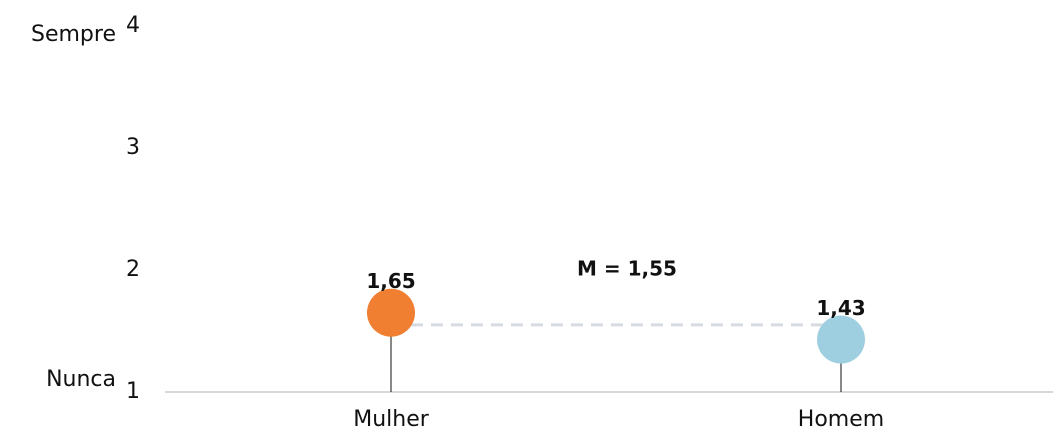  What do you see at coordinates (133, 269) in the screenshot?
I see `y-tick-label: 2` at bounding box center [133, 269].